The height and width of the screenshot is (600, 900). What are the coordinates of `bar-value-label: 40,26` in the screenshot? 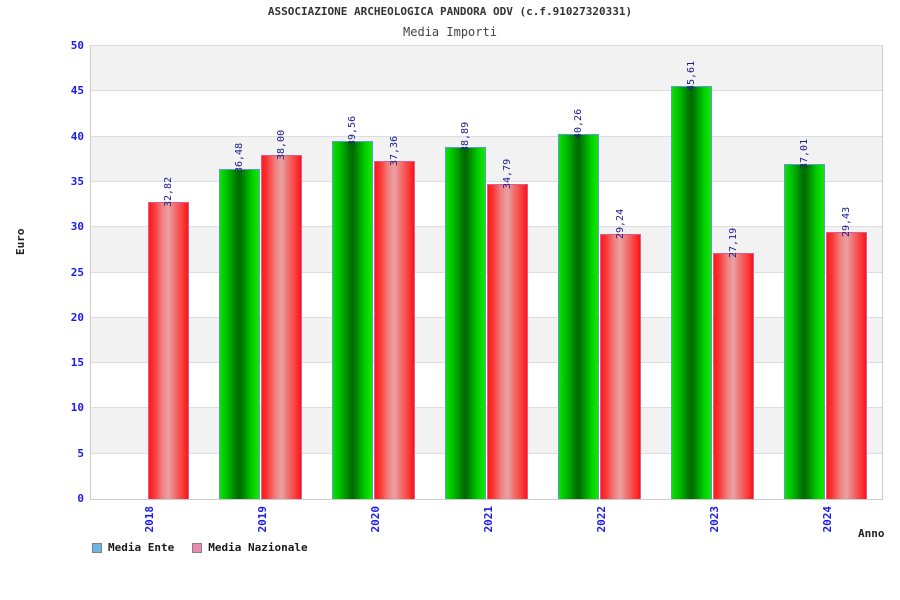 It's located at (578, 124).